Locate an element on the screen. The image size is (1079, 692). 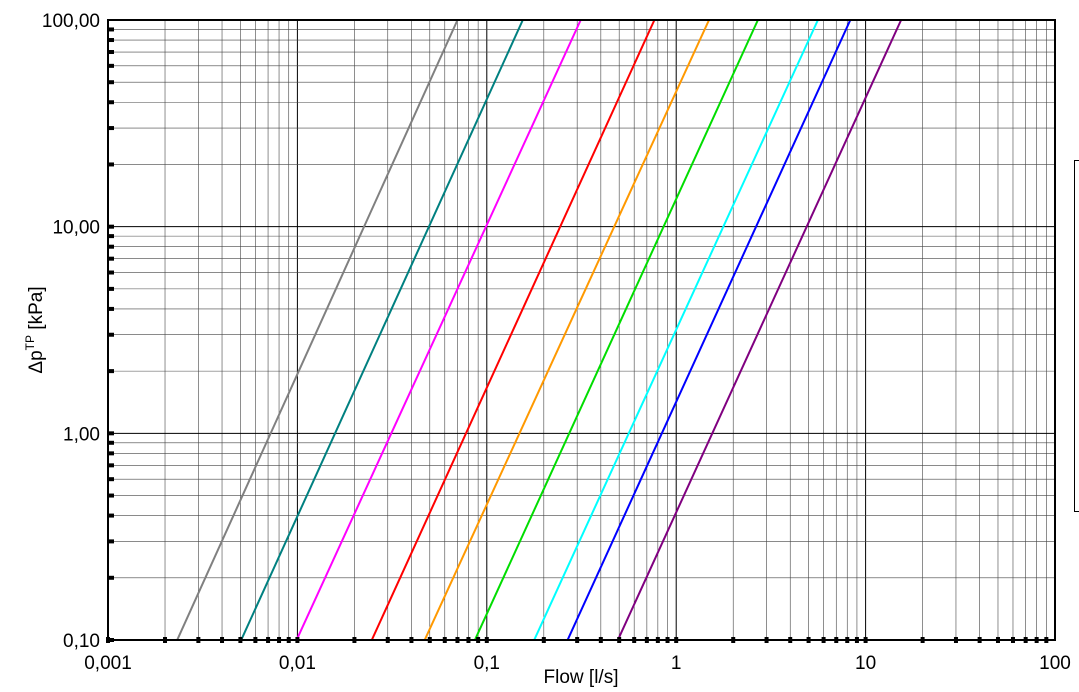
y-tick-label: 1,00 is located at coordinates (81, 434).